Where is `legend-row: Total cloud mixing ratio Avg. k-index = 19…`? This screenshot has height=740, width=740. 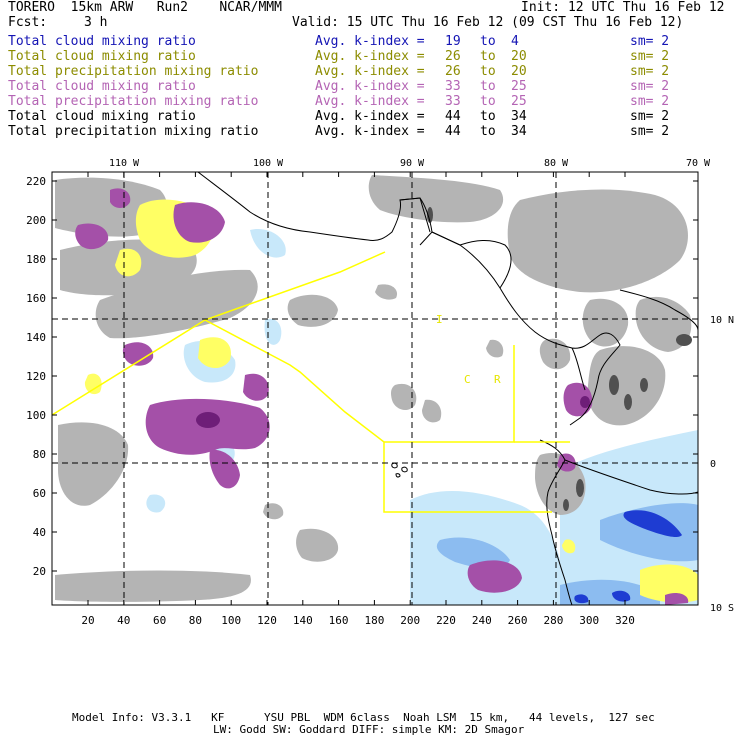 legend-row: Total cloud mixing ratio Avg. k-index = 19… is located at coordinates (373, 41).